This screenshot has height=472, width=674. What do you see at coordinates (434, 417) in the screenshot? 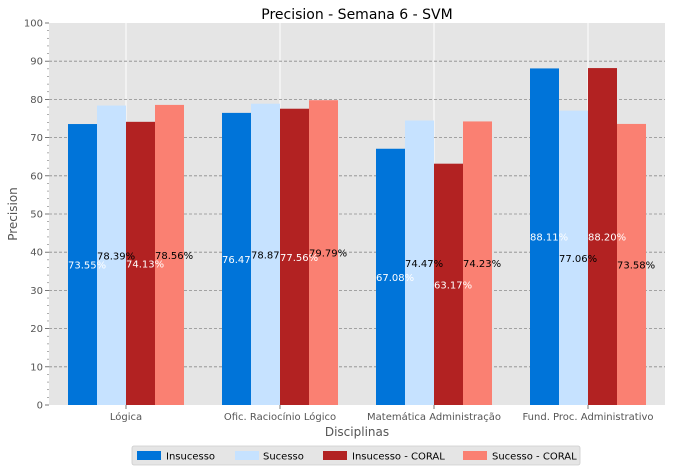
I see `x-tick-label: Matemática Administração` at bounding box center [434, 417].